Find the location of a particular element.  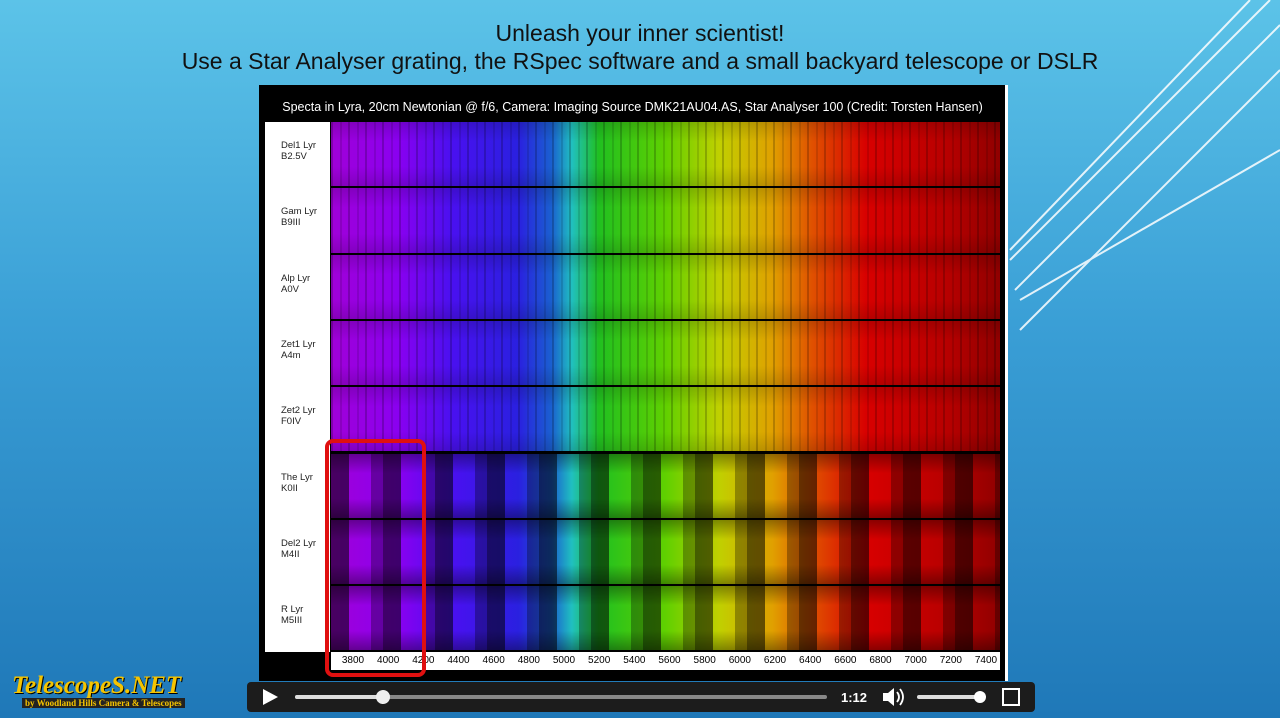

tick-label: 4400 is located at coordinates (458, 660).